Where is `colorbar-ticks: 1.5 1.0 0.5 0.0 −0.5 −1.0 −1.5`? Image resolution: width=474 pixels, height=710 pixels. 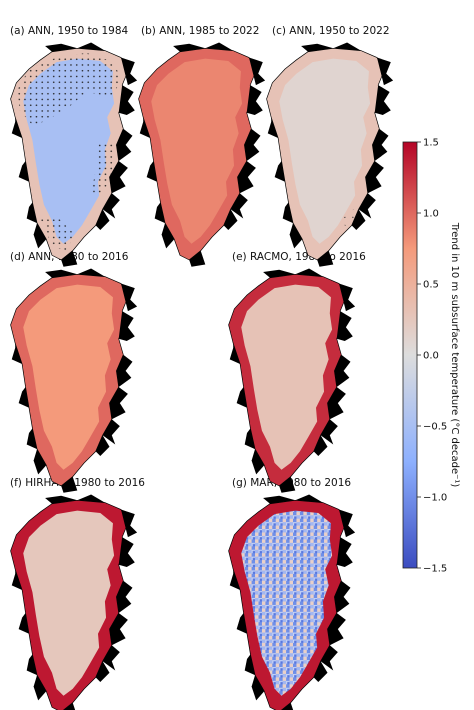
colorbar-ticks: 1.5 1.0 0.5 0.0 −0.5 −1.0 −1.5 is located at coordinates (432, 356).